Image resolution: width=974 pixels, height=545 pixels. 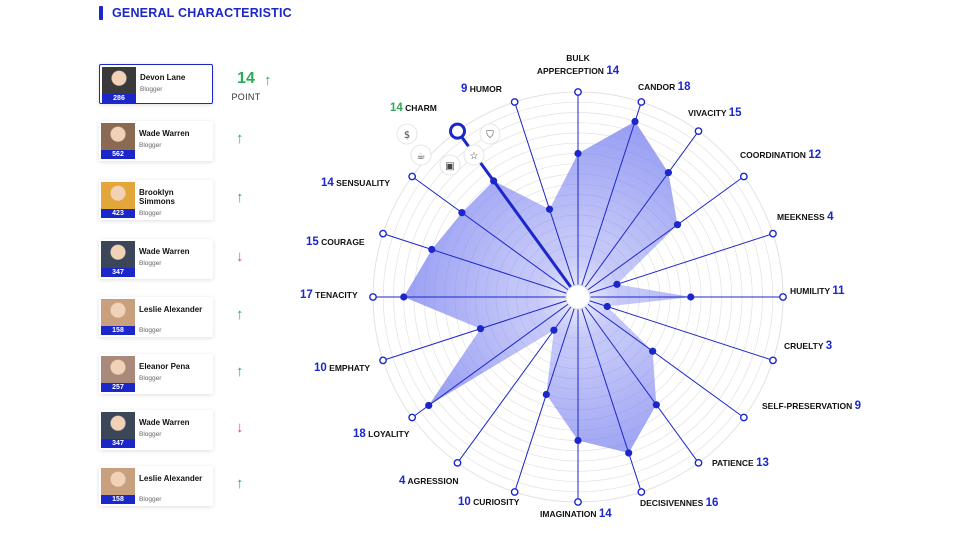 I want to click on star-icon: ☆, so click(x=474, y=155).